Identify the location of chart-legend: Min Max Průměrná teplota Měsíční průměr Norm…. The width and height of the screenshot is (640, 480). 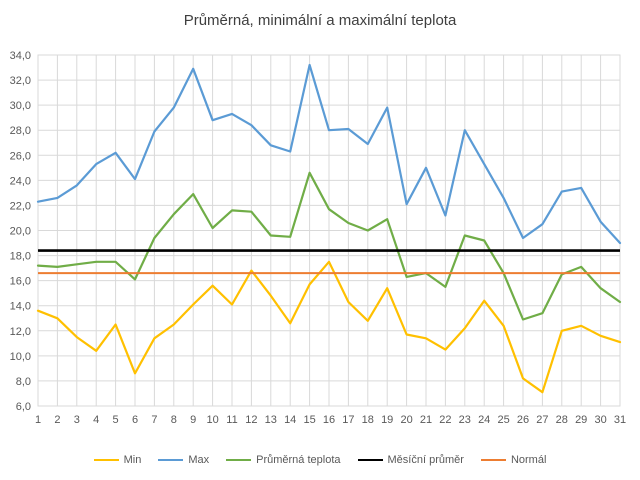
(320, 460).